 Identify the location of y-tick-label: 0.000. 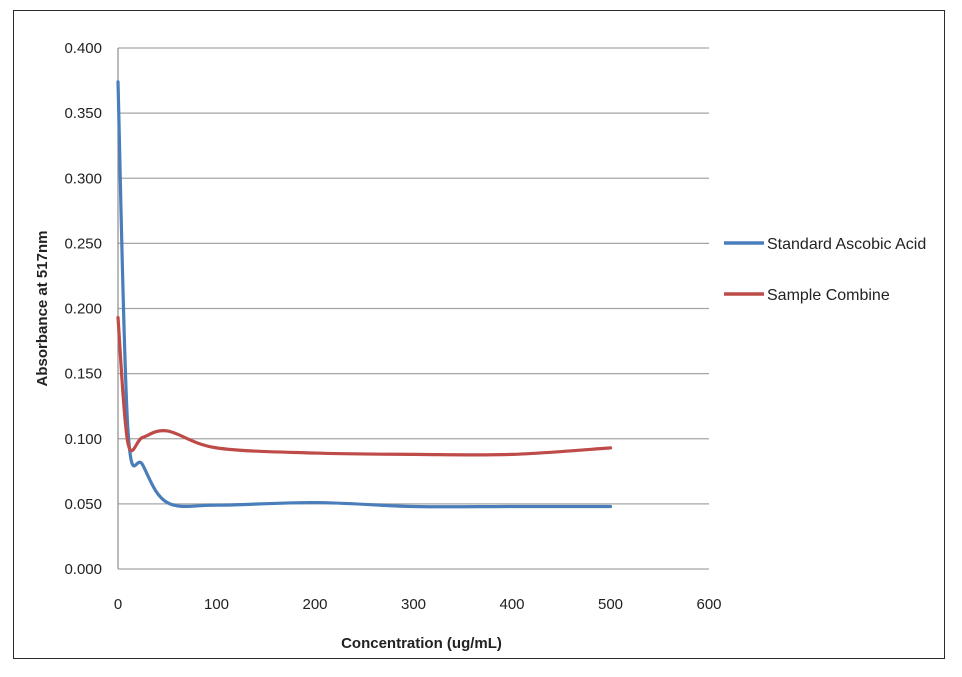
(83, 569).